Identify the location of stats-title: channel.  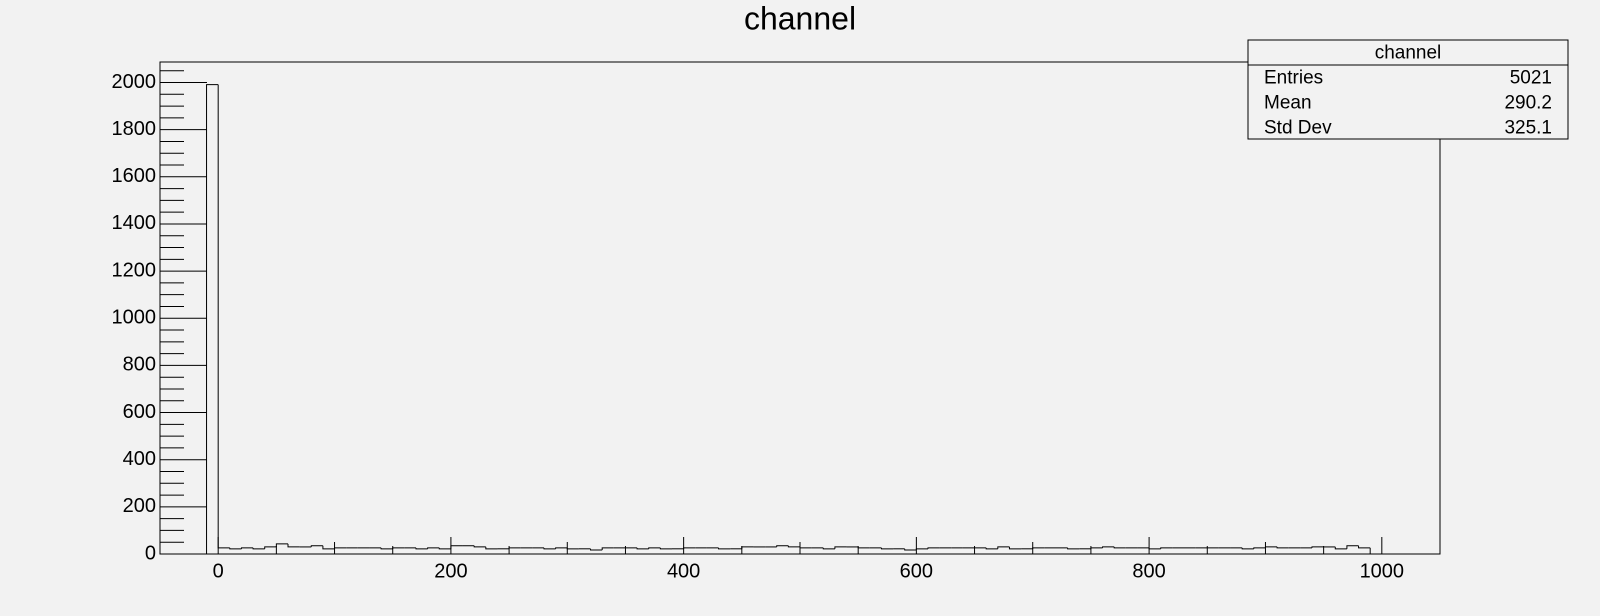
(1408, 53).